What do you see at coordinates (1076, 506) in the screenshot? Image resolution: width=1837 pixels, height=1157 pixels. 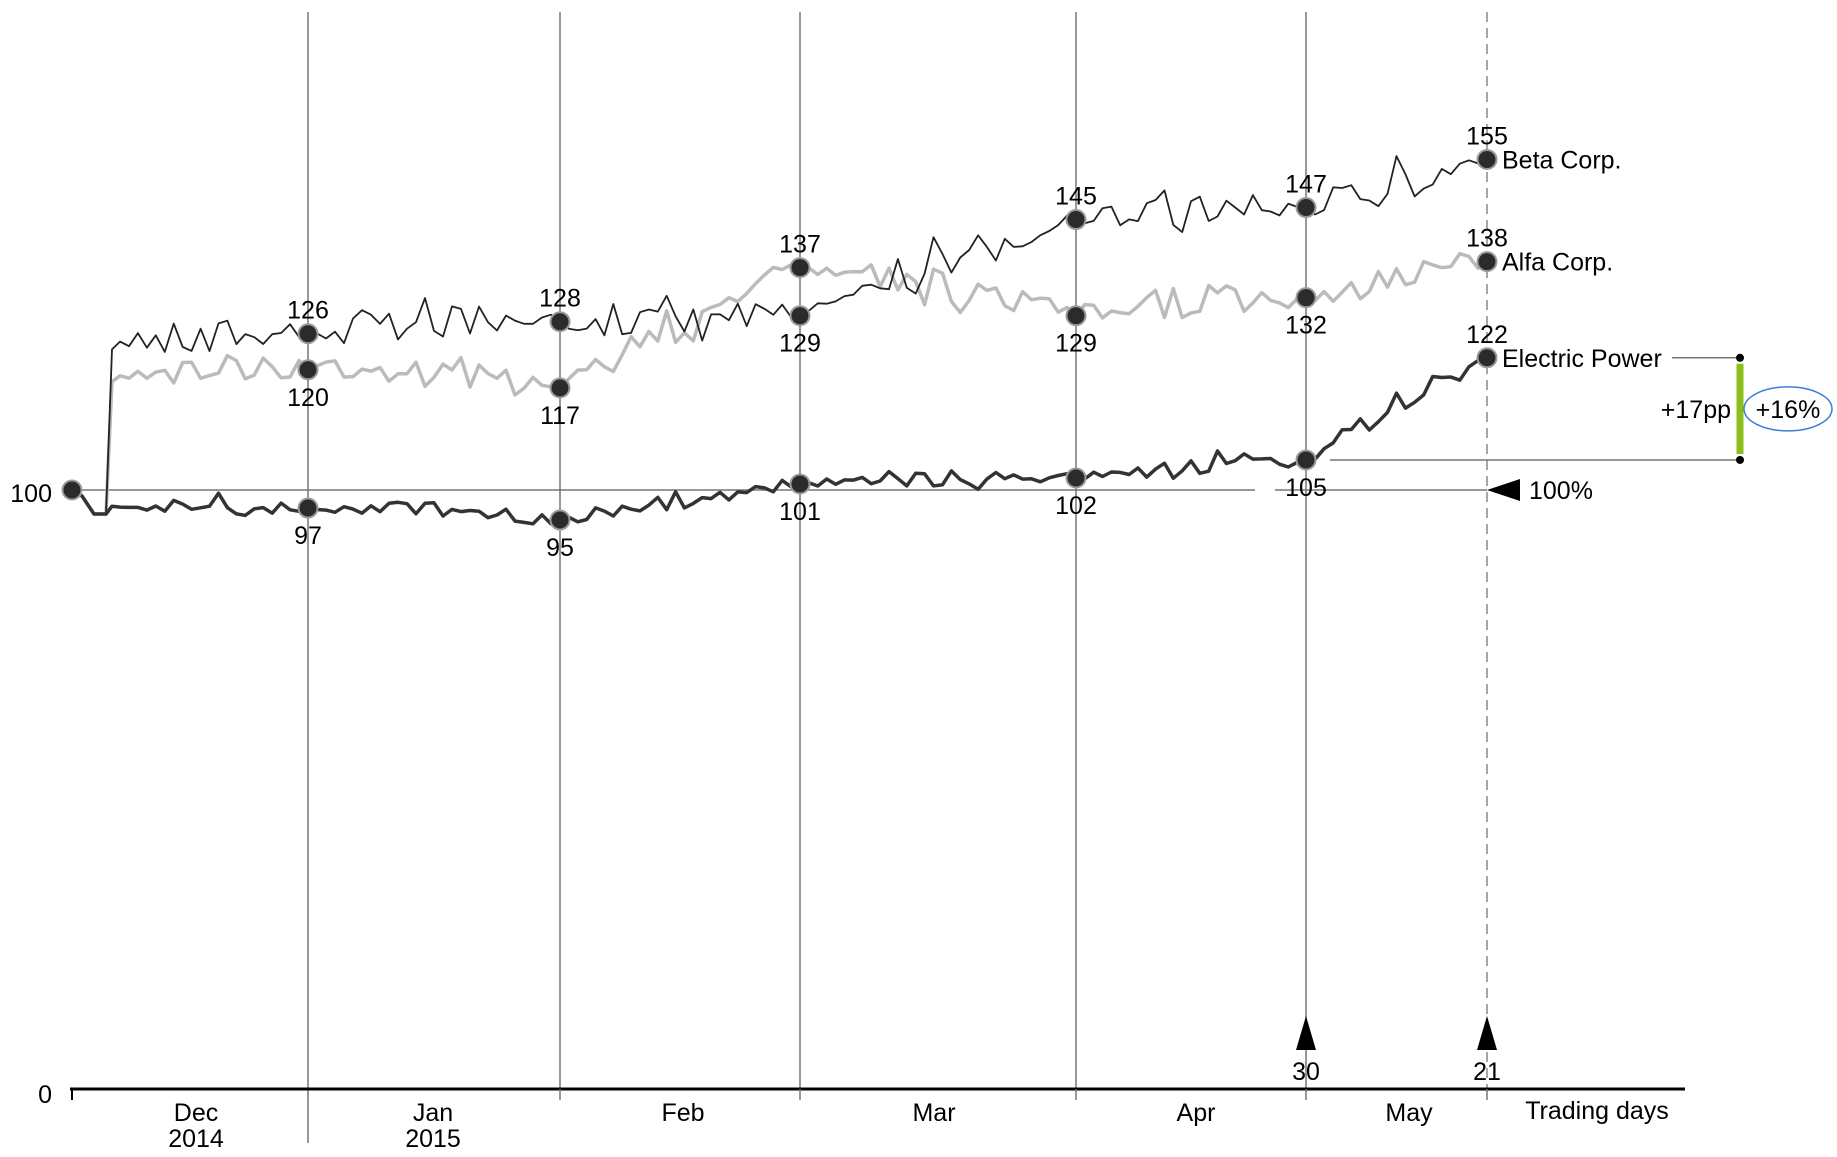 I see `data-label: 102` at bounding box center [1076, 506].